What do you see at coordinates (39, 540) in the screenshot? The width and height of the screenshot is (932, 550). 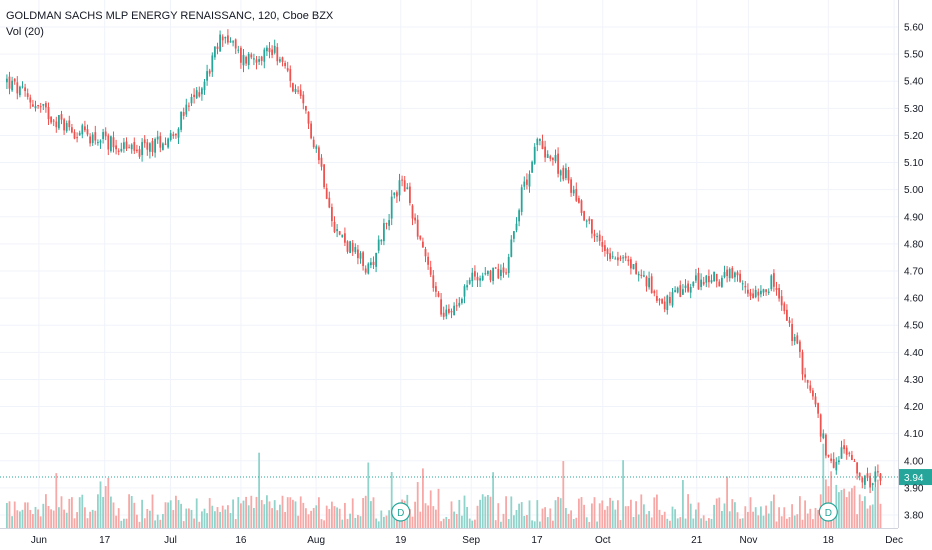 I see `time-tick-label: Jun` at bounding box center [39, 540].